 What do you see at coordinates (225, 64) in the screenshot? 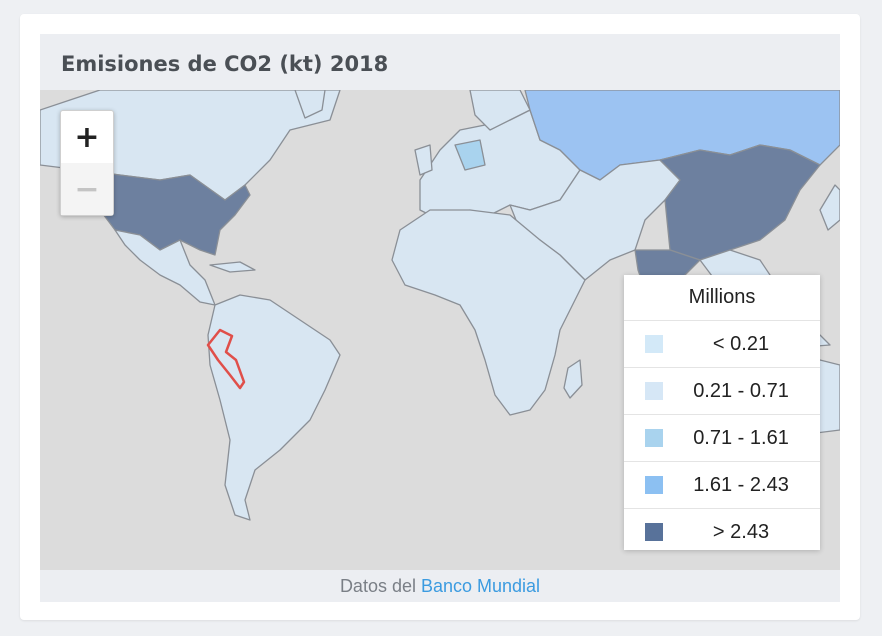
I see `map-title: Emisiones de CO2 (kt) 2018` at bounding box center [225, 64].